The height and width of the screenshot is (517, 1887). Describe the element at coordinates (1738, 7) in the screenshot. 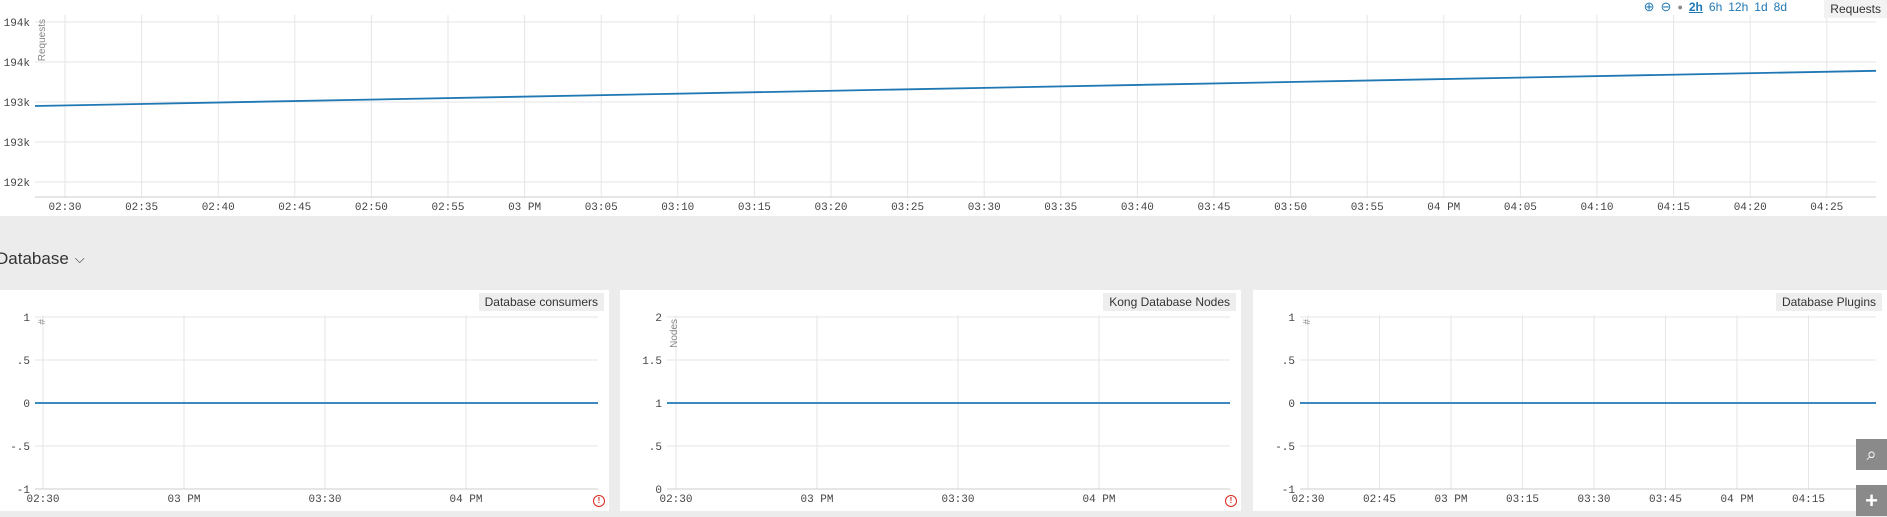

I see `range-12h-button: 12h` at that location.